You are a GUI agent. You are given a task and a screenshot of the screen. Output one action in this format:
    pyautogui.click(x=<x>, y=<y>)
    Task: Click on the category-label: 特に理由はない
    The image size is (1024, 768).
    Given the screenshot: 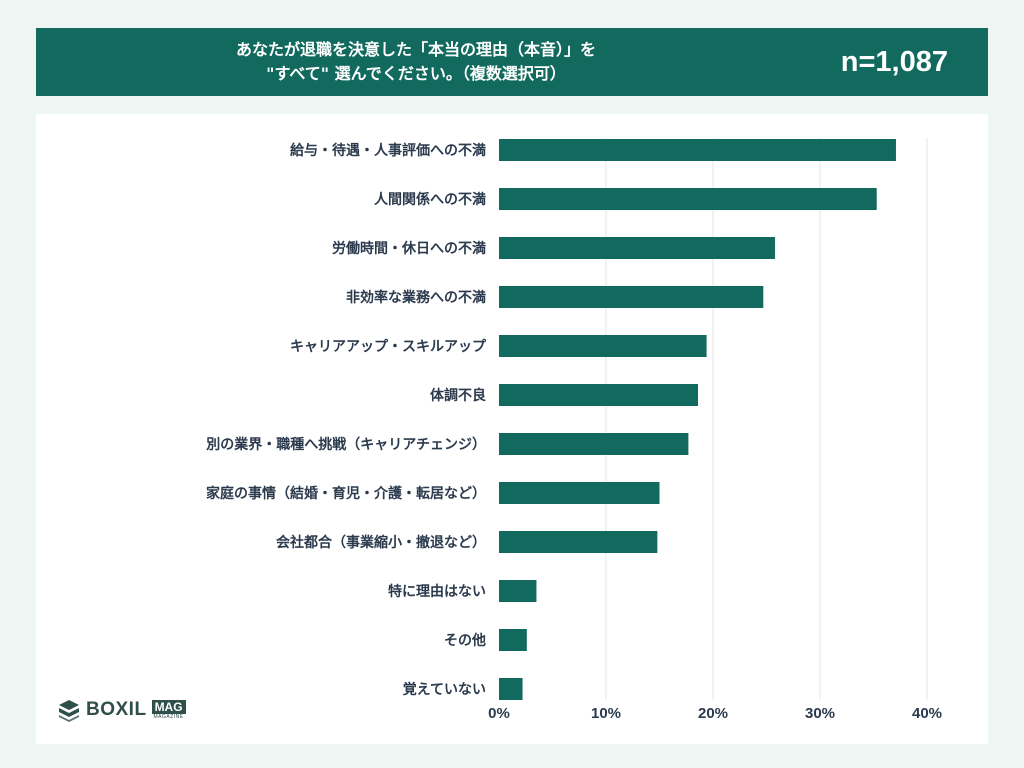 What is the action you would take?
    pyautogui.click(x=437, y=591)
    